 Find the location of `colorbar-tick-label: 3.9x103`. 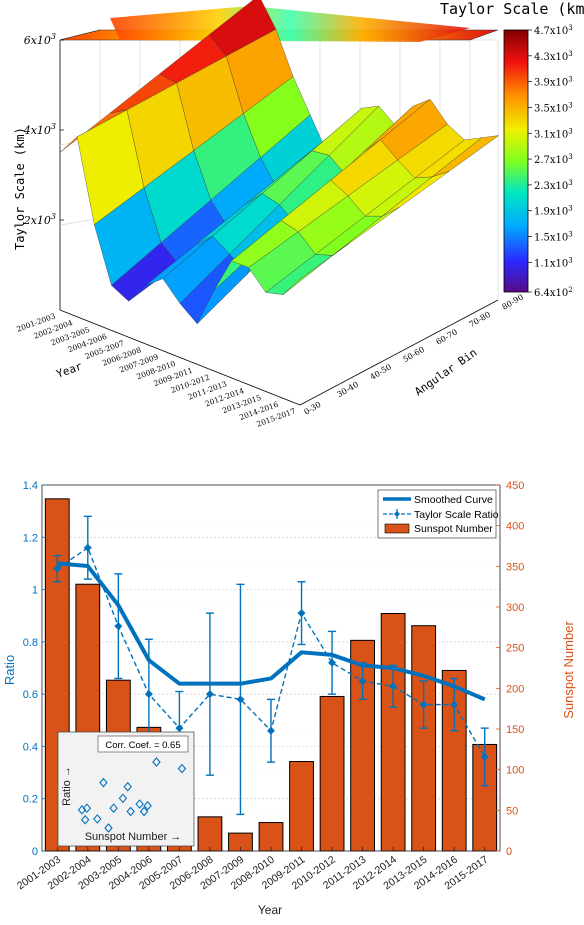

colorbar-tick-label: 3.9x103 is located at coordinates (553, 82).